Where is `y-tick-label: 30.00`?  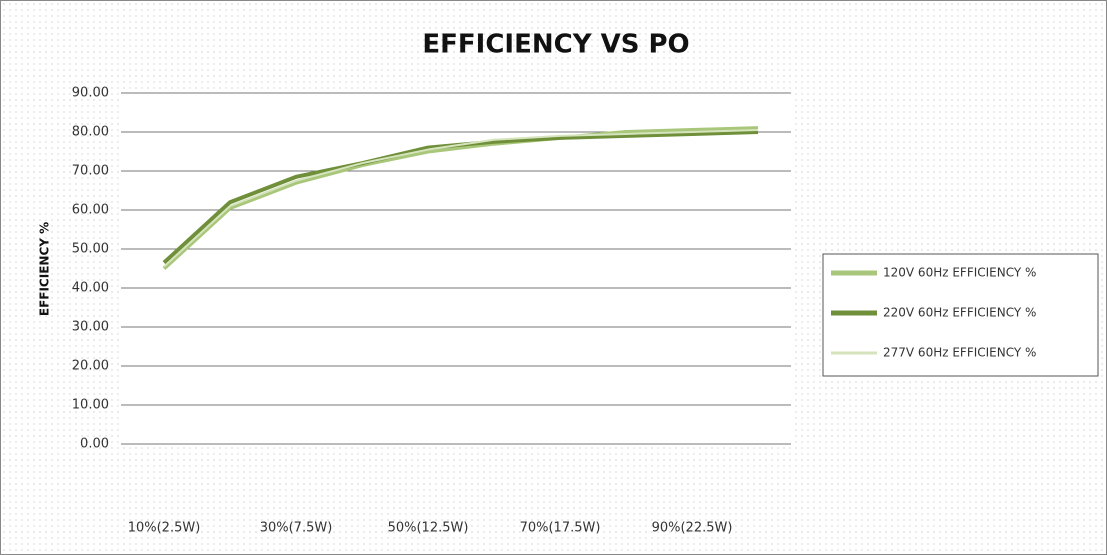 y-tick-label: 30.00 is located at coordinates (90, 327).